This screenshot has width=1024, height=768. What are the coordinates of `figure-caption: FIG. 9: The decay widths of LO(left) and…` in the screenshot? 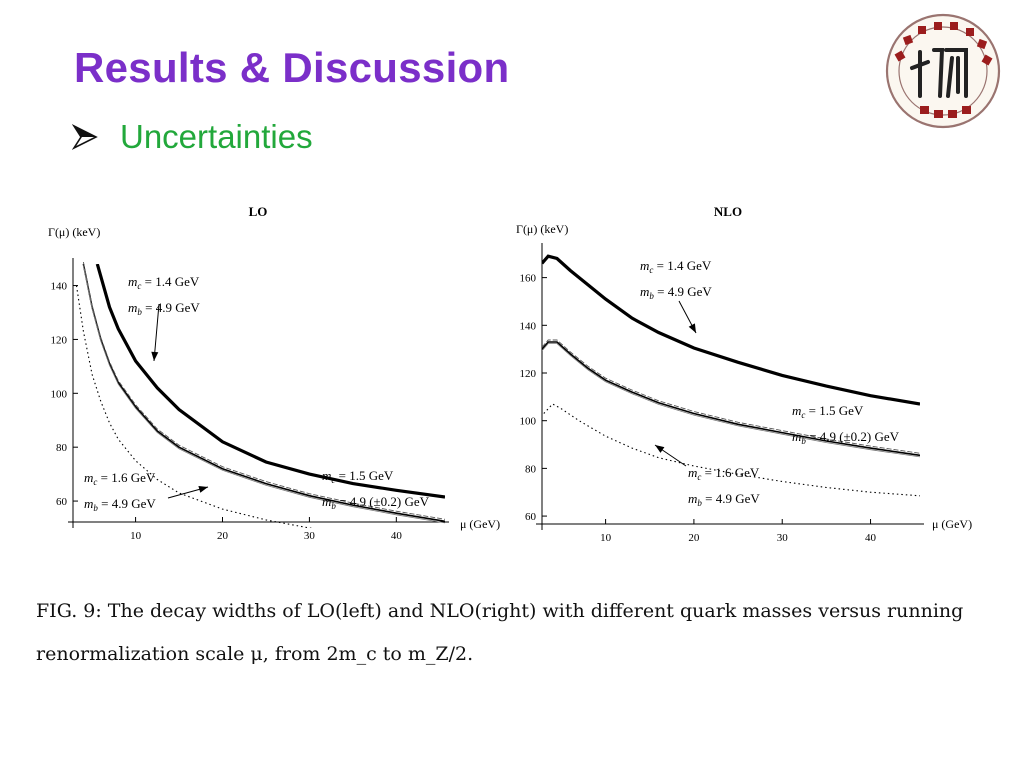 It's located at (516, 633).